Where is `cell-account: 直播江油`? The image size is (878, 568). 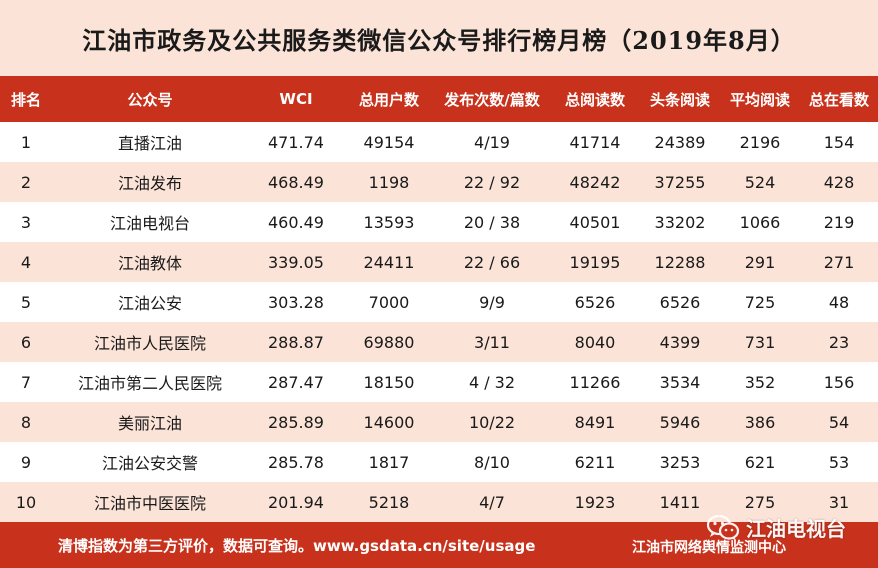 cell-account: 直播江油 is located at coordinates (150, 142).